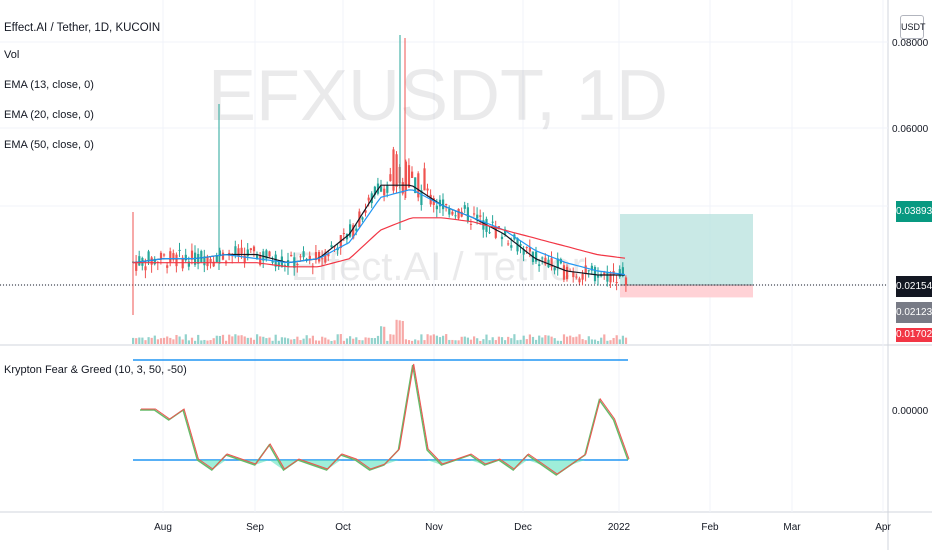 This screenshot has height=550, width=932. I want to click on osc-tick-label: 0.00000, so click(910, 411).